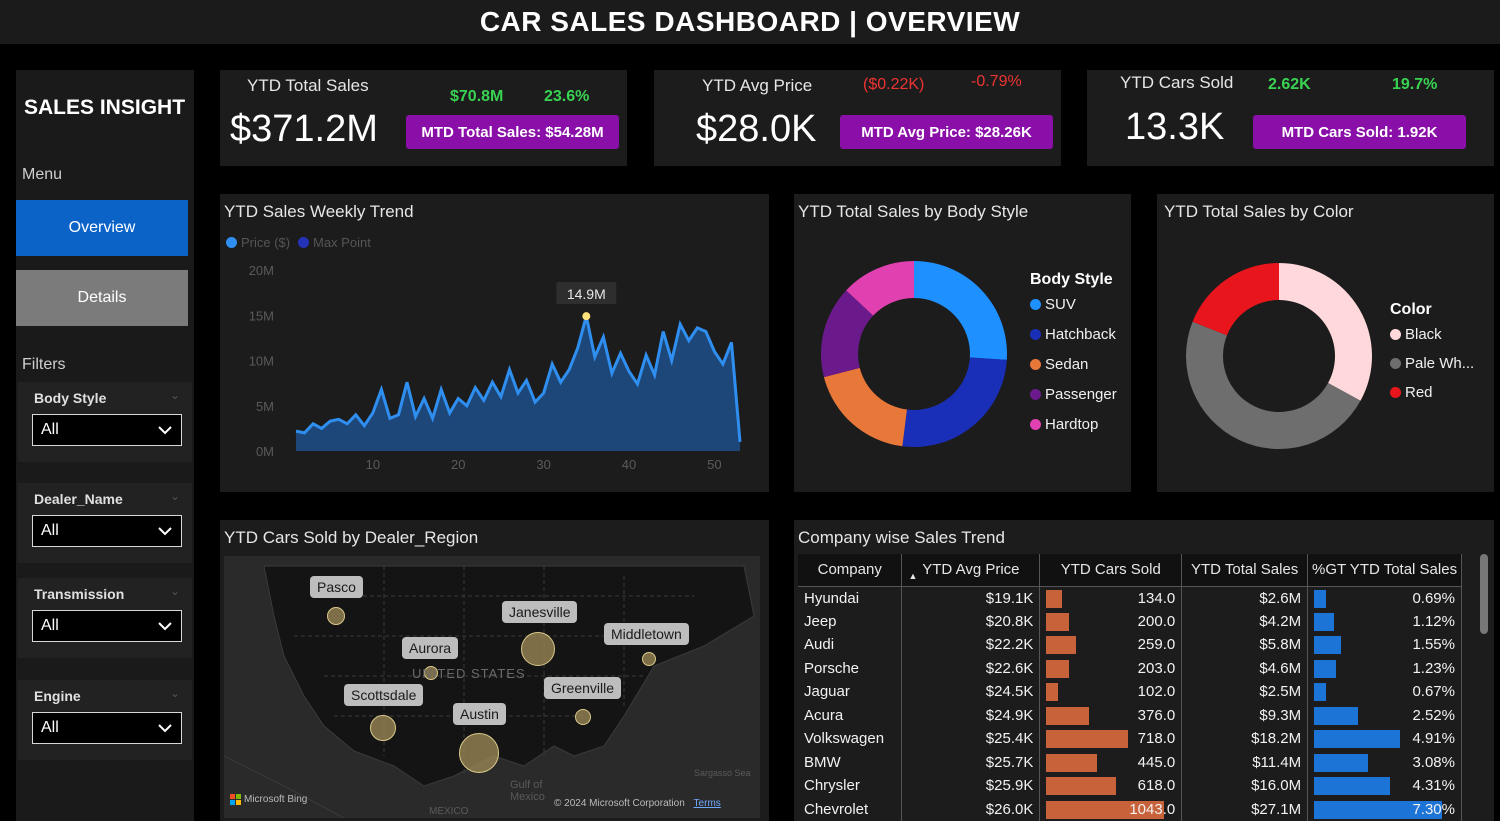 Image resolution: width=1500 pixels, height=821 pixels. Describe the element at coordinates (383, 728) in the screenshot. I see `map-bubble-scottsdale` at that location.